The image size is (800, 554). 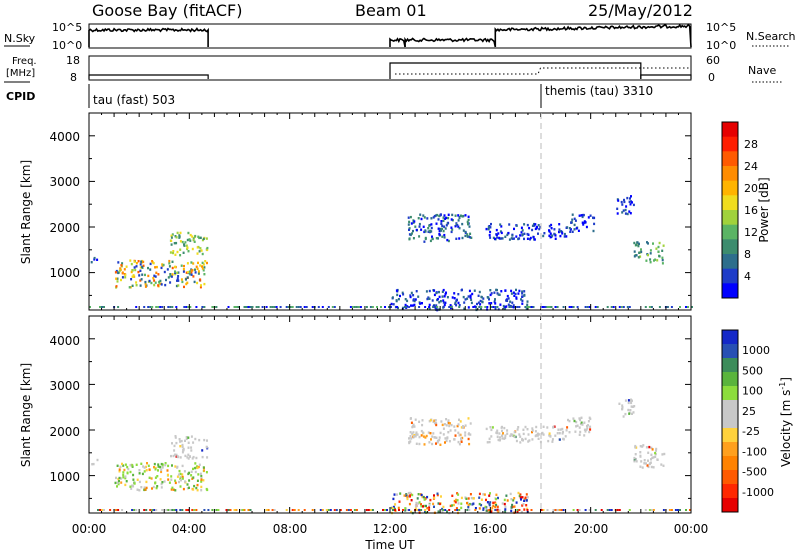 What do you see at coordinates (771, 36) in the screenshot?
I see `nsearch-label: N.Search` at bounding box center [771, 36].